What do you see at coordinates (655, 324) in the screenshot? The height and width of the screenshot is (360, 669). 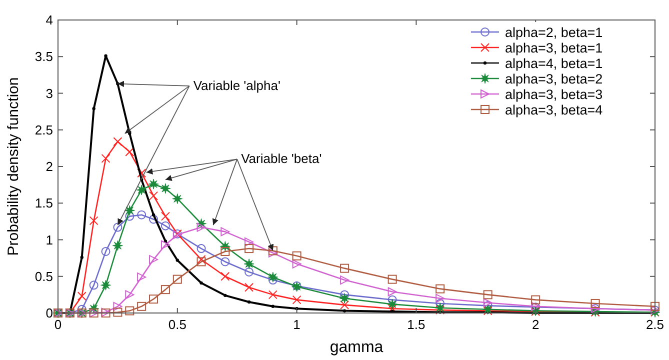 I see `x-tick-label: 2.5` at bounding box center [655, 324].